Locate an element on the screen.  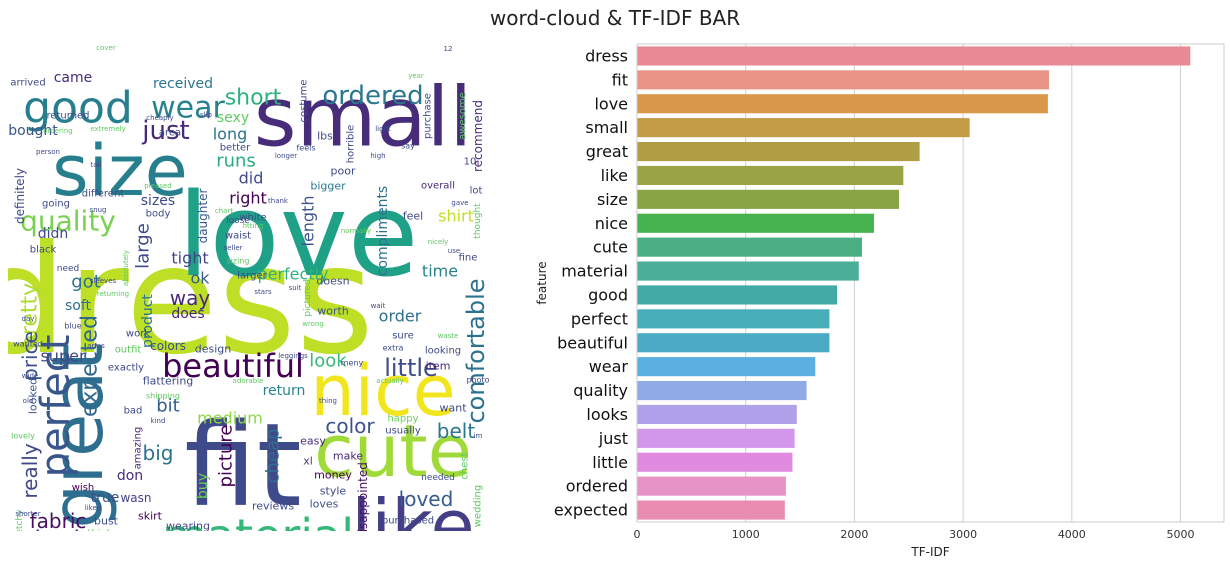
cloud-word: absolutely is located at coordinates (126, 268).